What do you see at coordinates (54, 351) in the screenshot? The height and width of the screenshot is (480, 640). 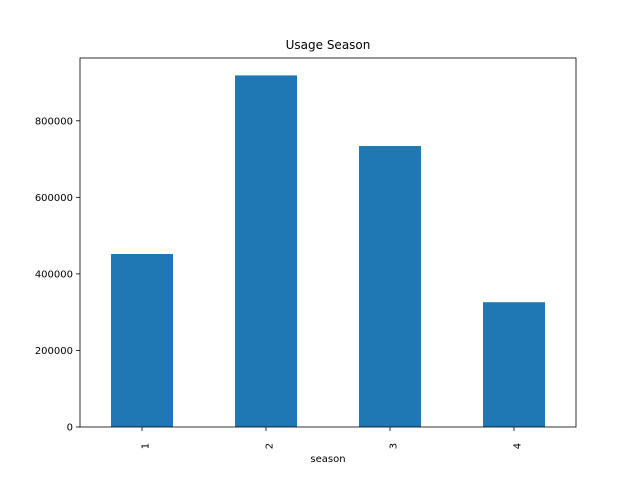 I see `y-tick-label-200000: 200000` at bounding box center [54, 351].